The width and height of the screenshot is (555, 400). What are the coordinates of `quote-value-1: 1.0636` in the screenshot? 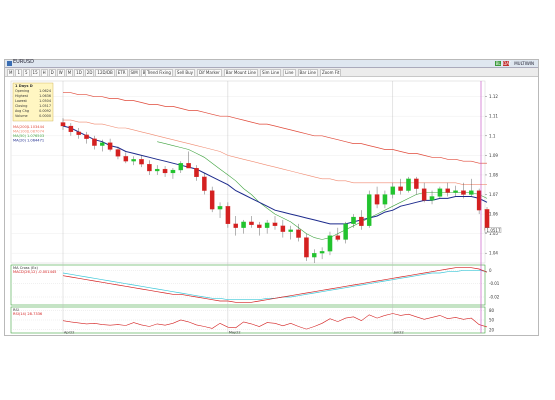 It's located at (45, 96).